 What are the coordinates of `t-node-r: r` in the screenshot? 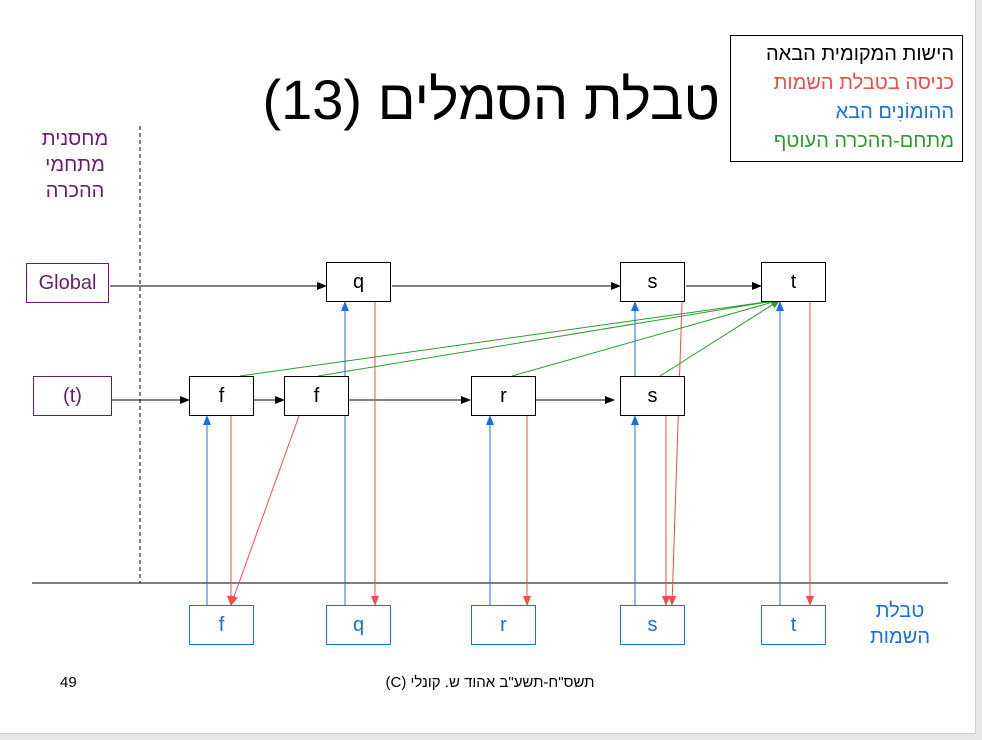 It's located at (503, 396).